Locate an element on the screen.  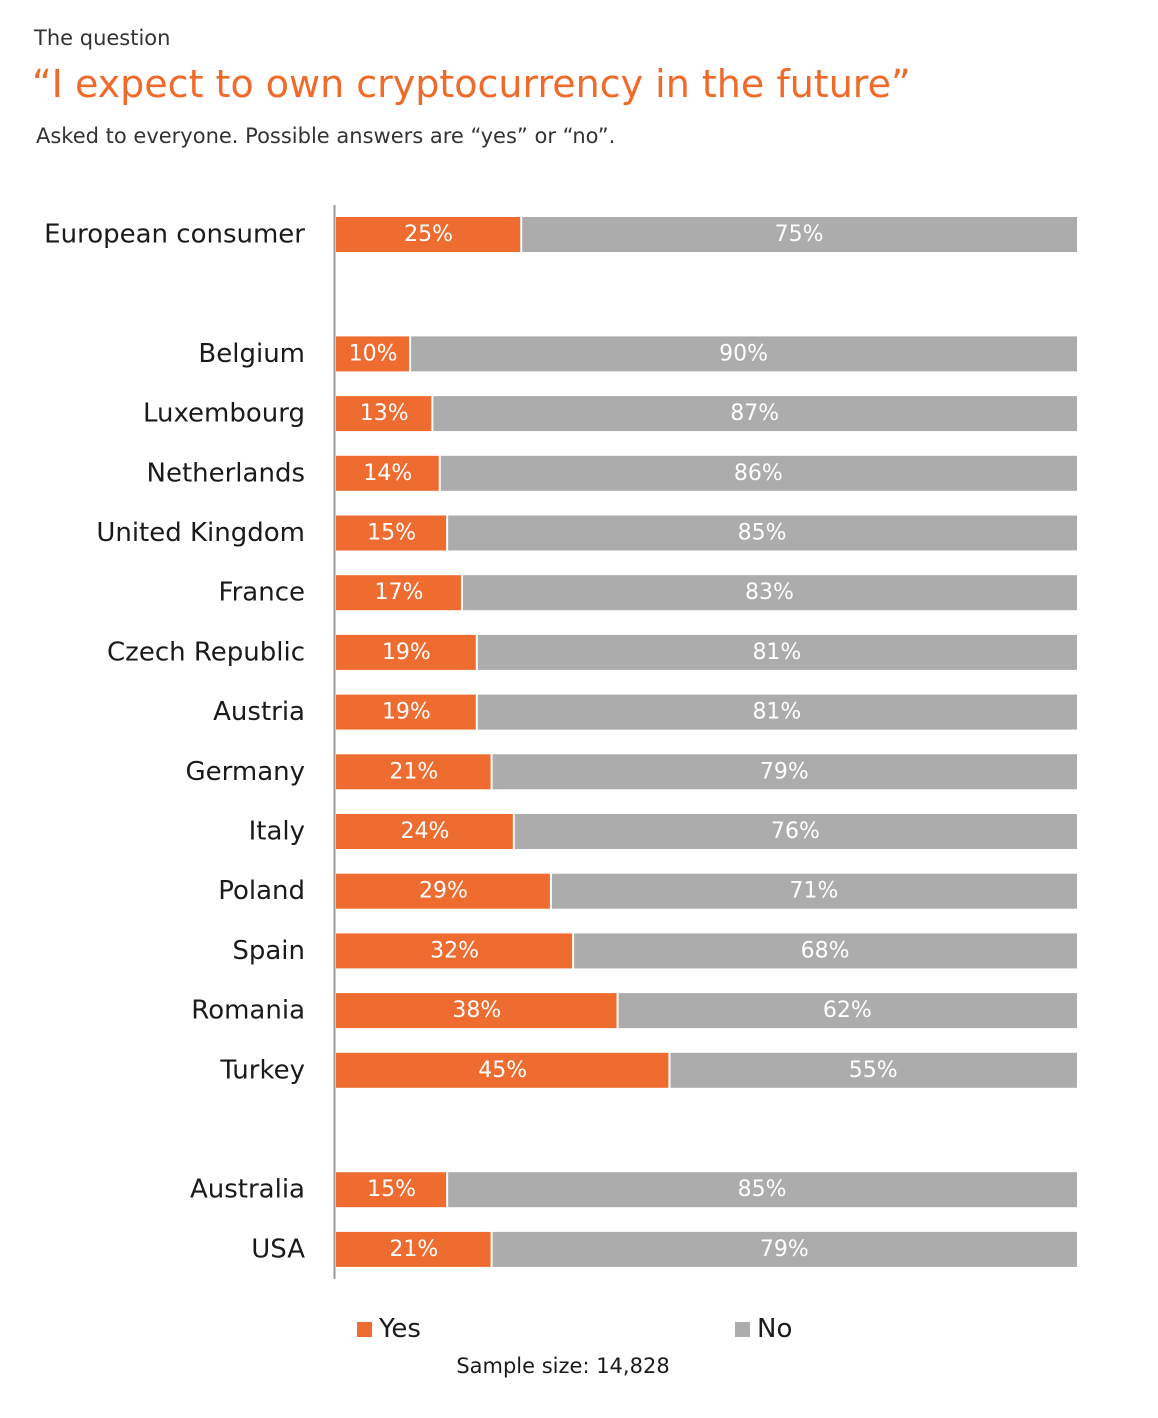
bar-value-yes: 24% is located at coordinates (424, 831).